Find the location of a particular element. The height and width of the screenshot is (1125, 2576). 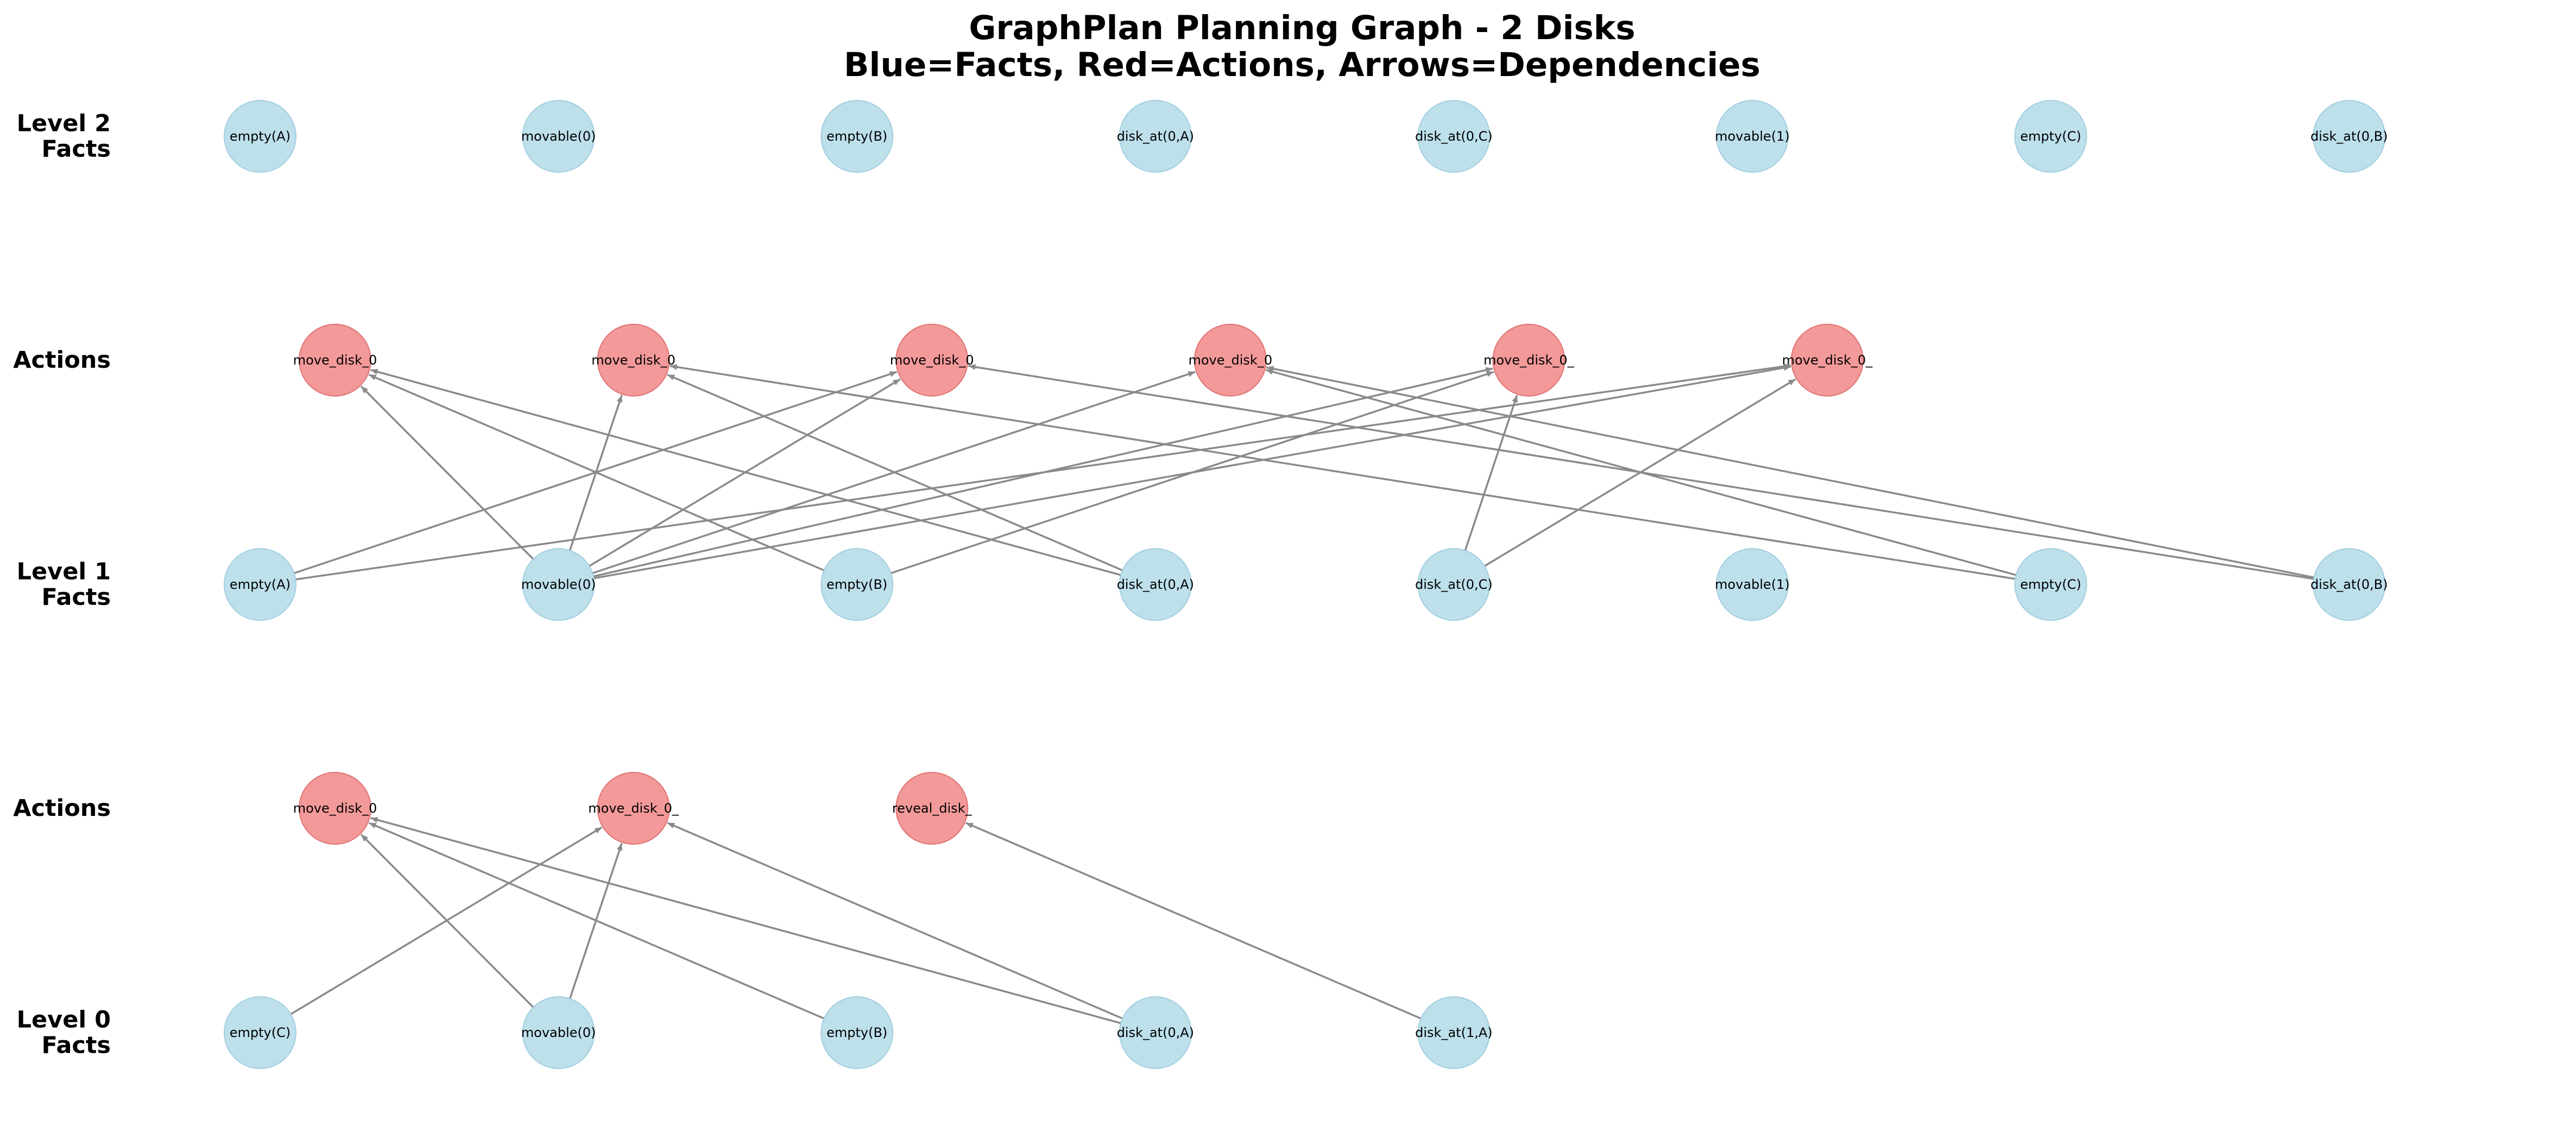

node-label: reveal_disk_ is located at coordinates (933, 808).